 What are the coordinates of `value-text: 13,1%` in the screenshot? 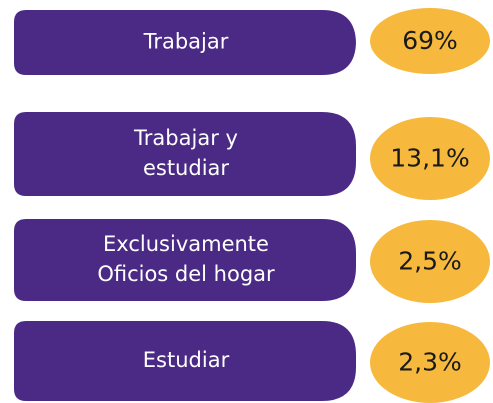 It's located at (429, 158).